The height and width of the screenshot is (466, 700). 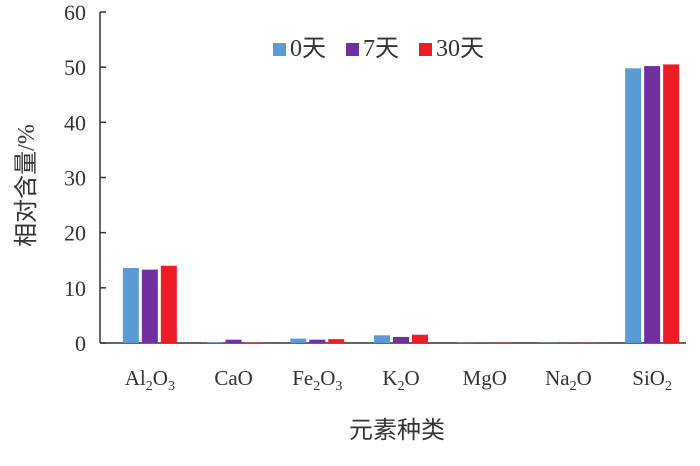 I want to click on y-tick-label: 20, so click(x=75, y=233).